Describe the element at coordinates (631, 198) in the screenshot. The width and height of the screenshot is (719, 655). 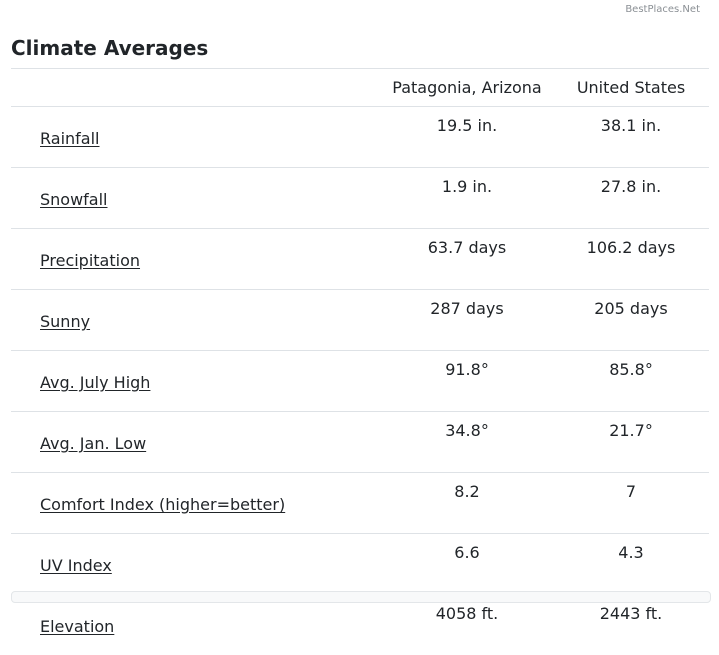
I see `country-value: 27.8 in.` at that location.